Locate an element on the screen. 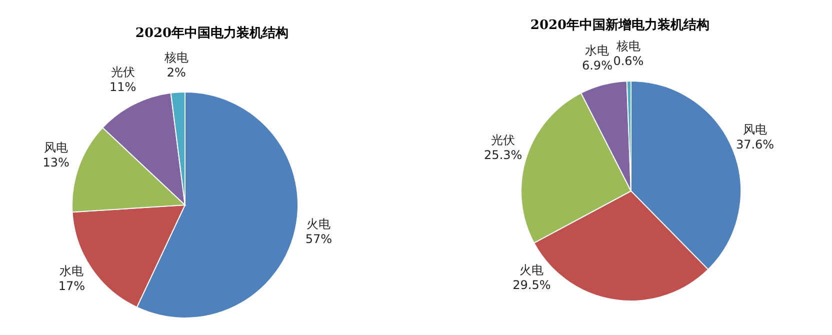 This screenshot has height=335, width=832. data-label: 17% is located at coordinates (72, 286).